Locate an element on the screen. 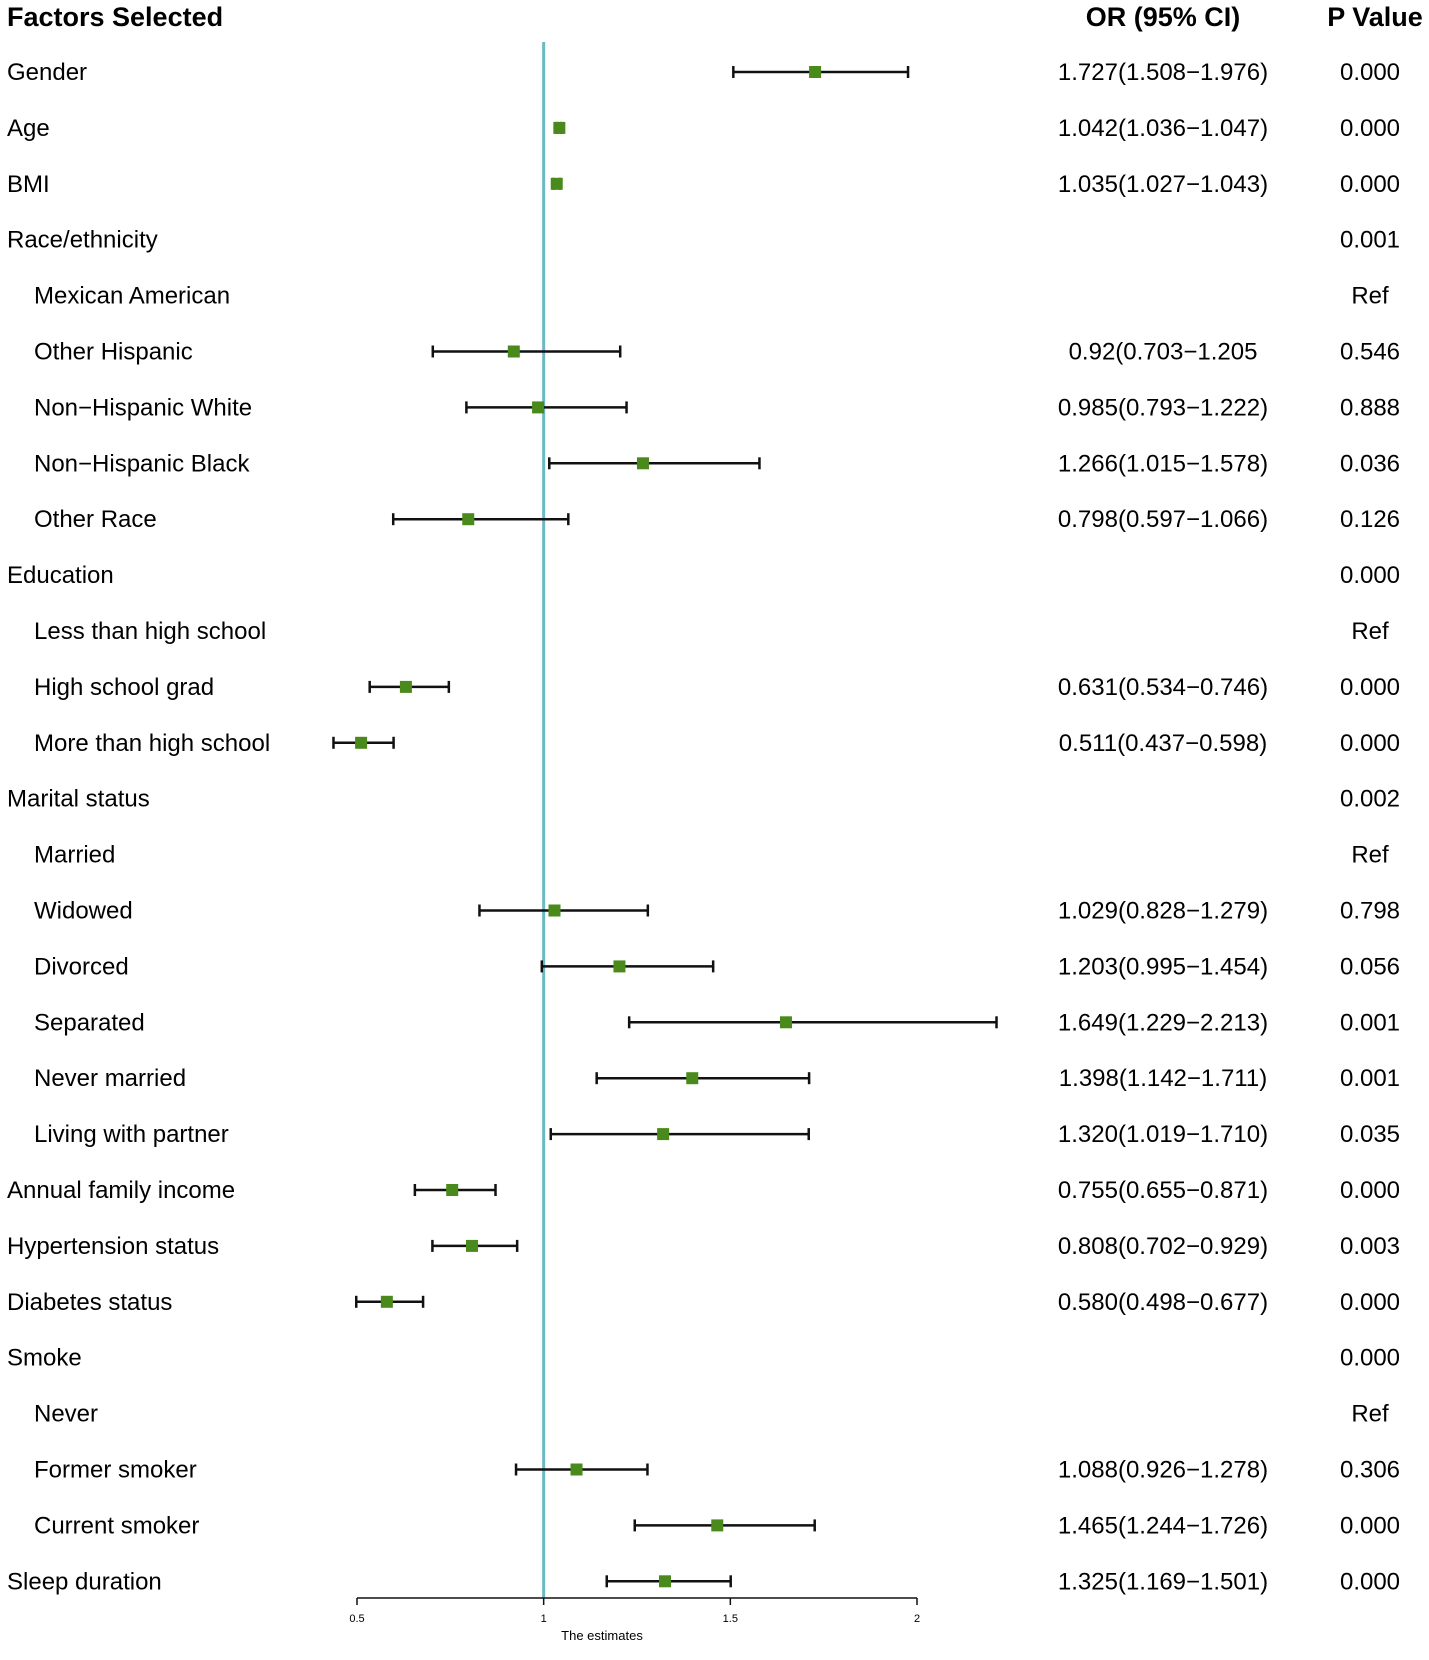 This screenshot has width=1429, height=1660. header-factors: Factors Selected is located at coordinates (115, 17).